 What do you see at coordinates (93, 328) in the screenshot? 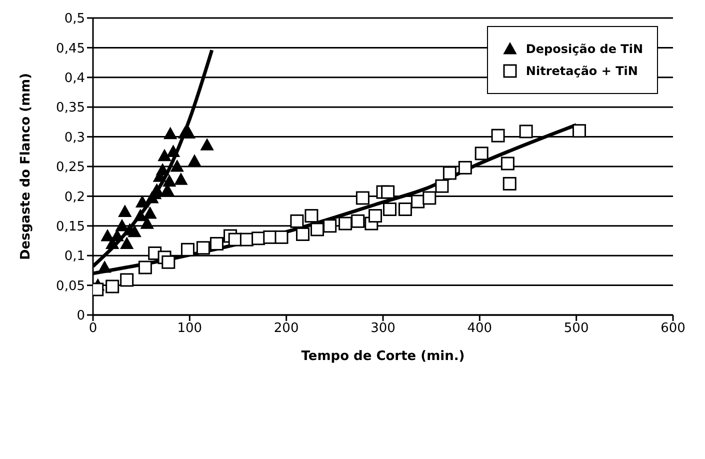
I see `x-tick-label: 0` at bounding box center [93, 328].